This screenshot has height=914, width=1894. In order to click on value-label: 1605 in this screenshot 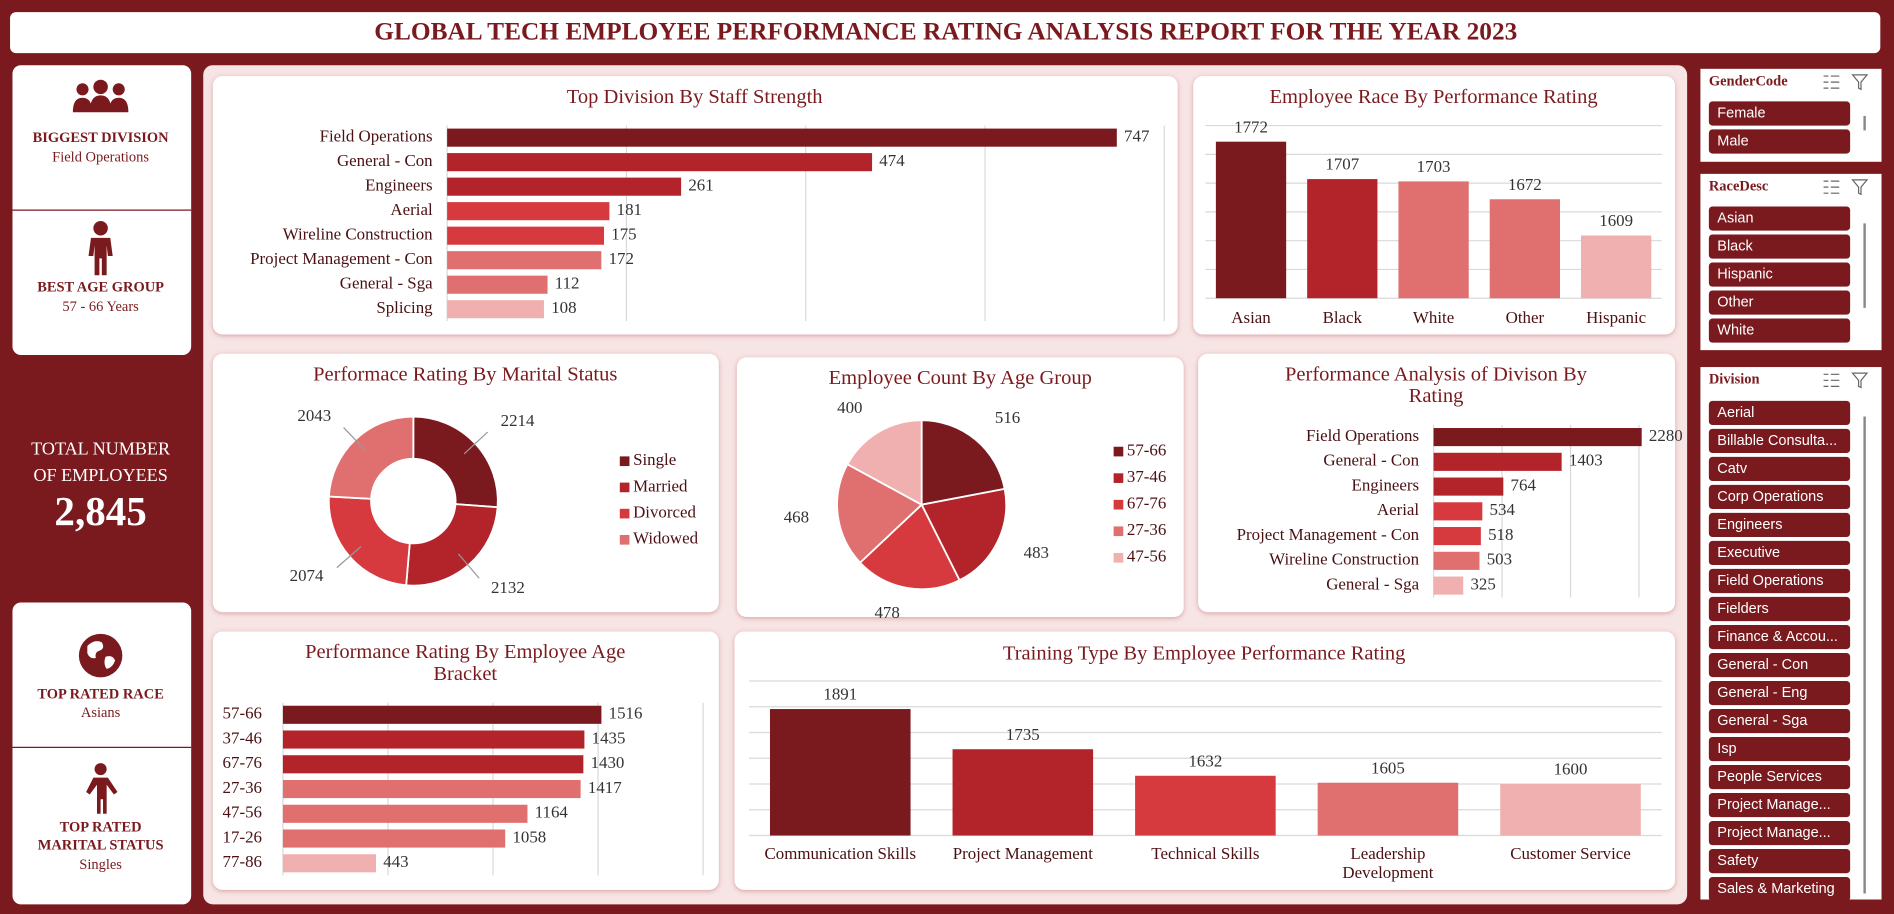, I will do `click(1388, 767)`.